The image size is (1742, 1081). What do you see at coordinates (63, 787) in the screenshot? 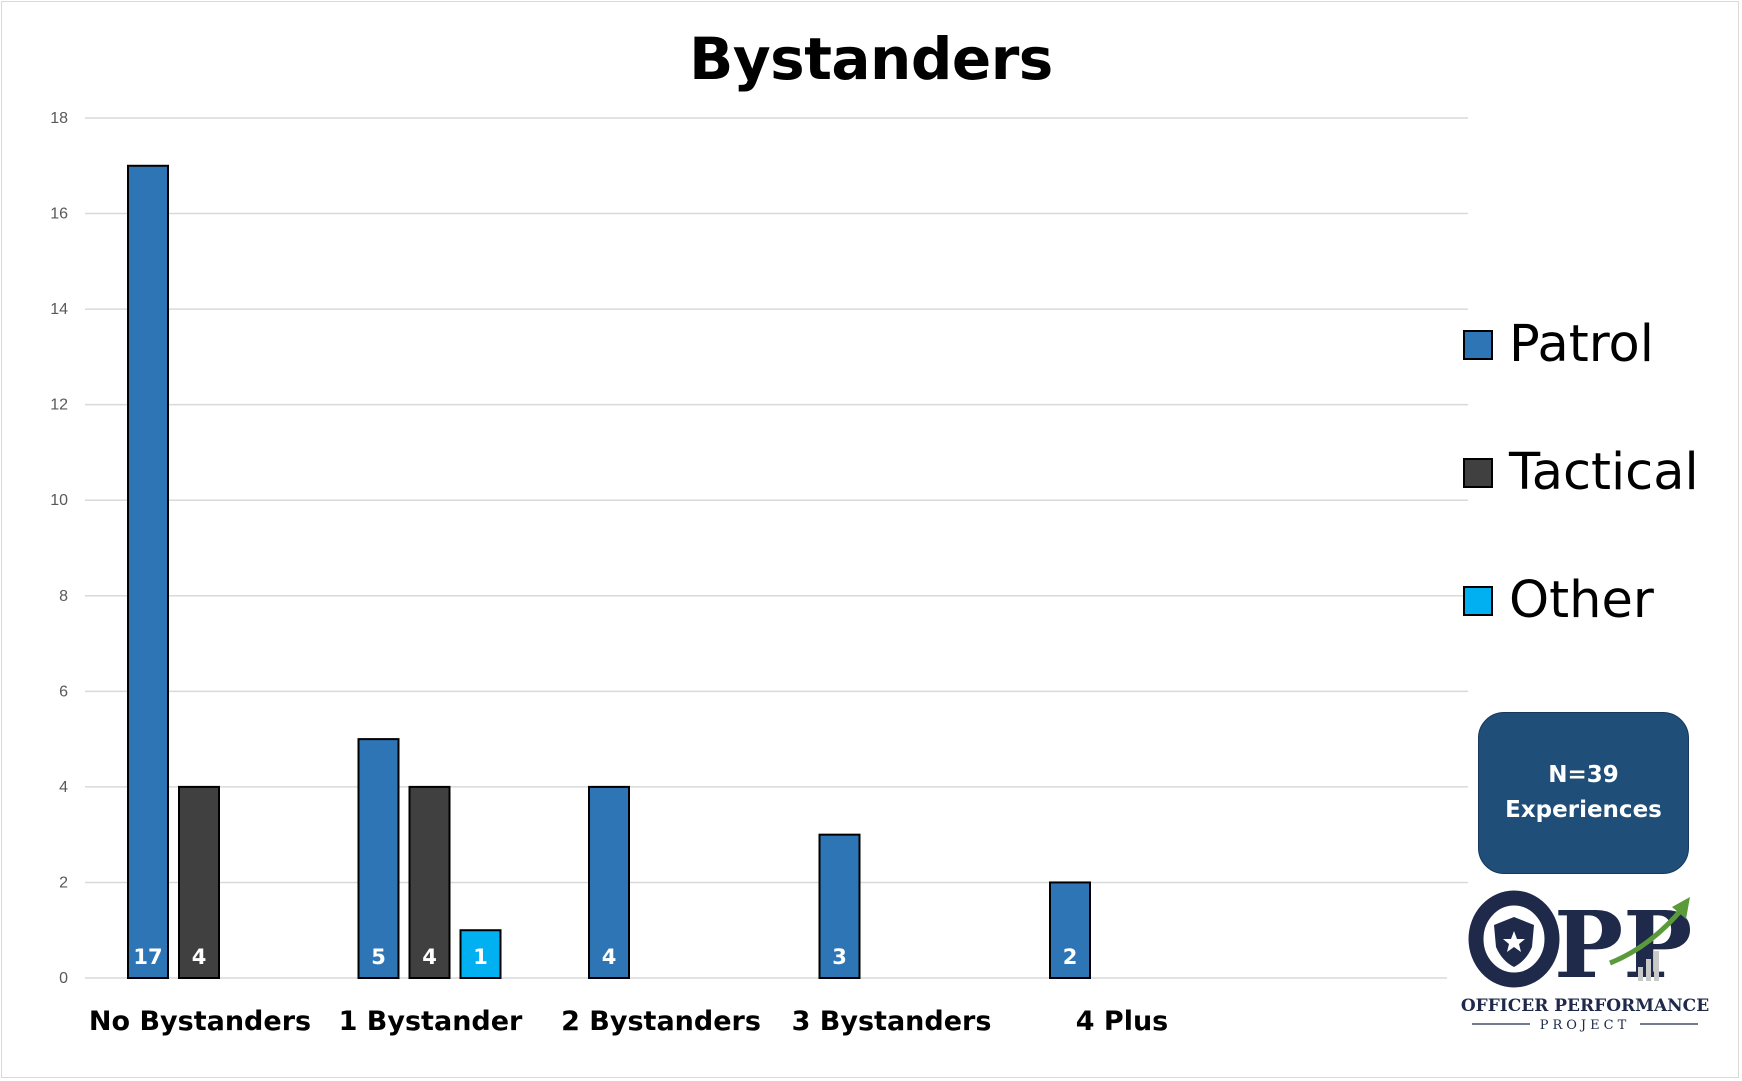
I see `y-tick-label: 4` at bounding box center [63, 787].